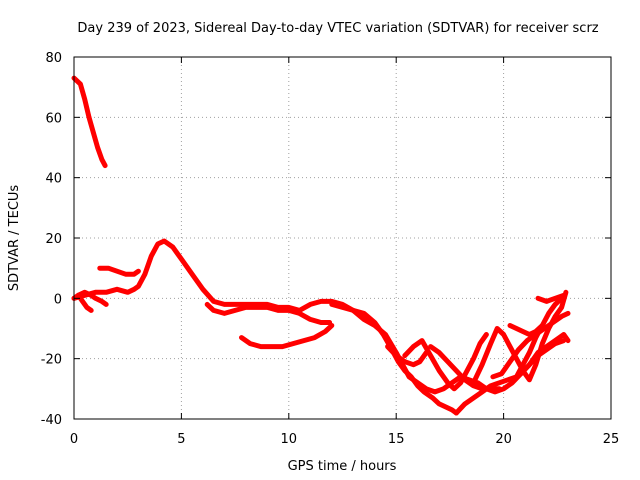 The width and height of the screenshot is (640, 480). I want to click on x-tick-labels: 0 5 10 15 20 25, so click(344, 439).